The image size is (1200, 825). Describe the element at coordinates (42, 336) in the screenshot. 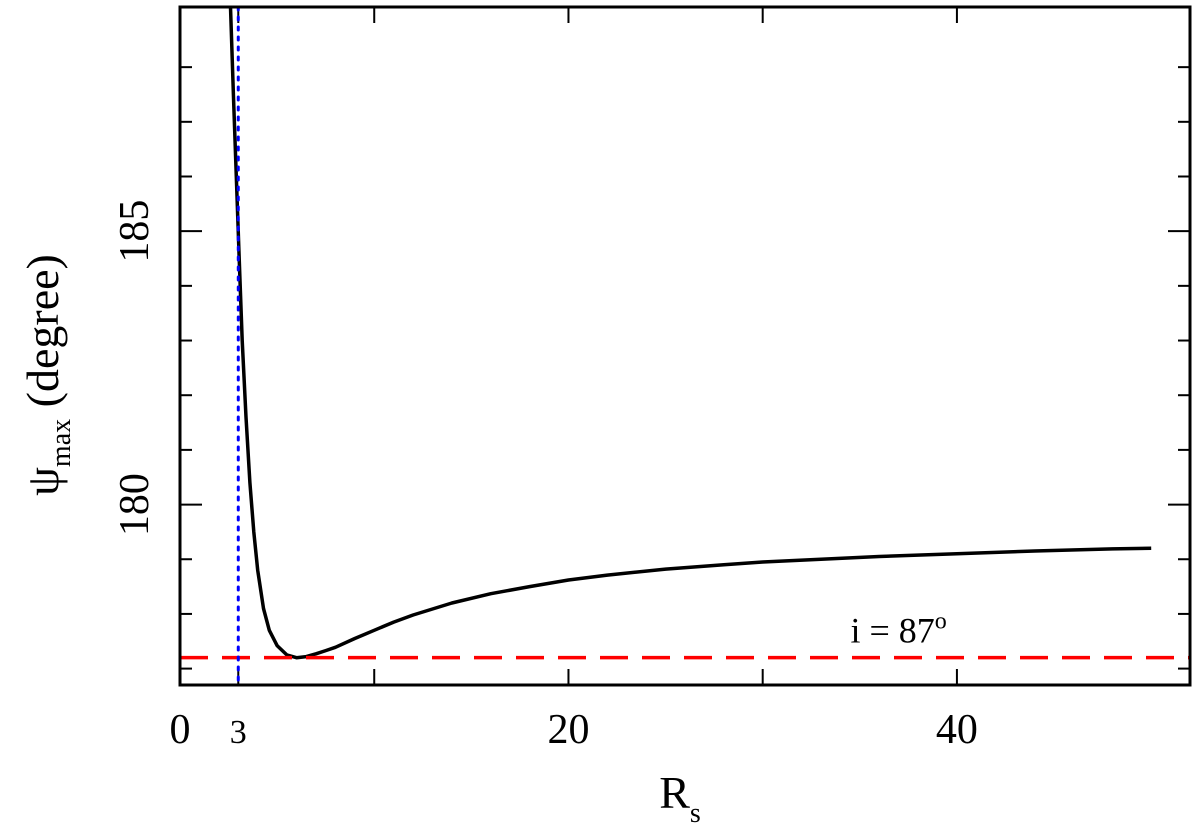

I see `y-axis-label-suffix: (degree)` at that location.